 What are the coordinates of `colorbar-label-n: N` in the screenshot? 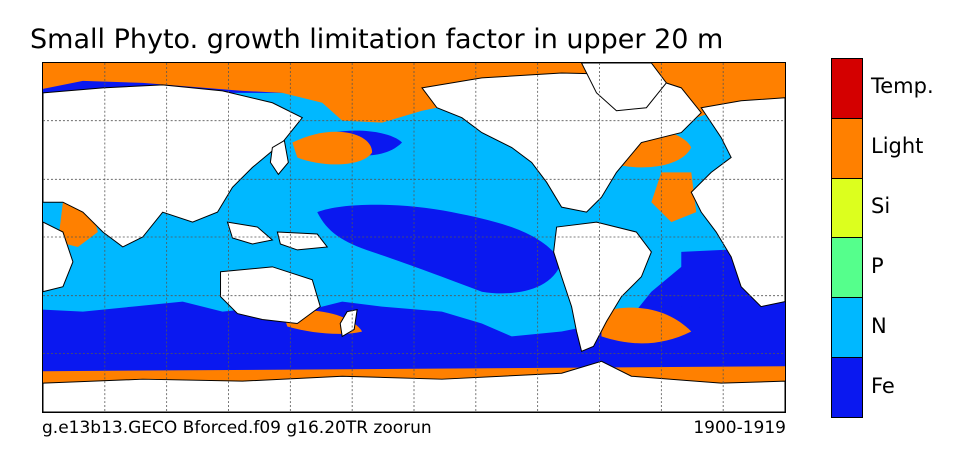 It's located at (879, 326).